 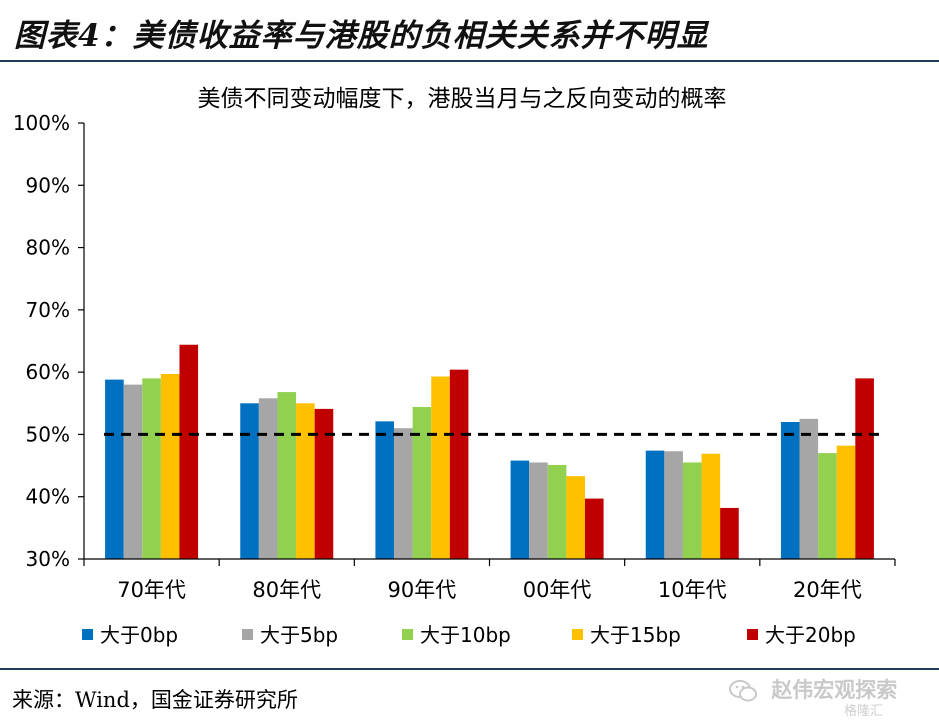 I want to click on legend-label: 大于20bp, so click(x=810, y=635).